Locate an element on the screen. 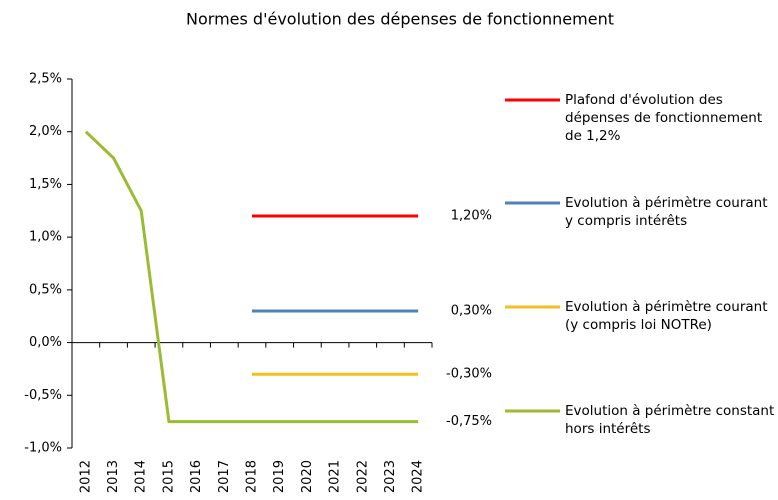  value-label: -0,30% is located at coordinates (469, 374).